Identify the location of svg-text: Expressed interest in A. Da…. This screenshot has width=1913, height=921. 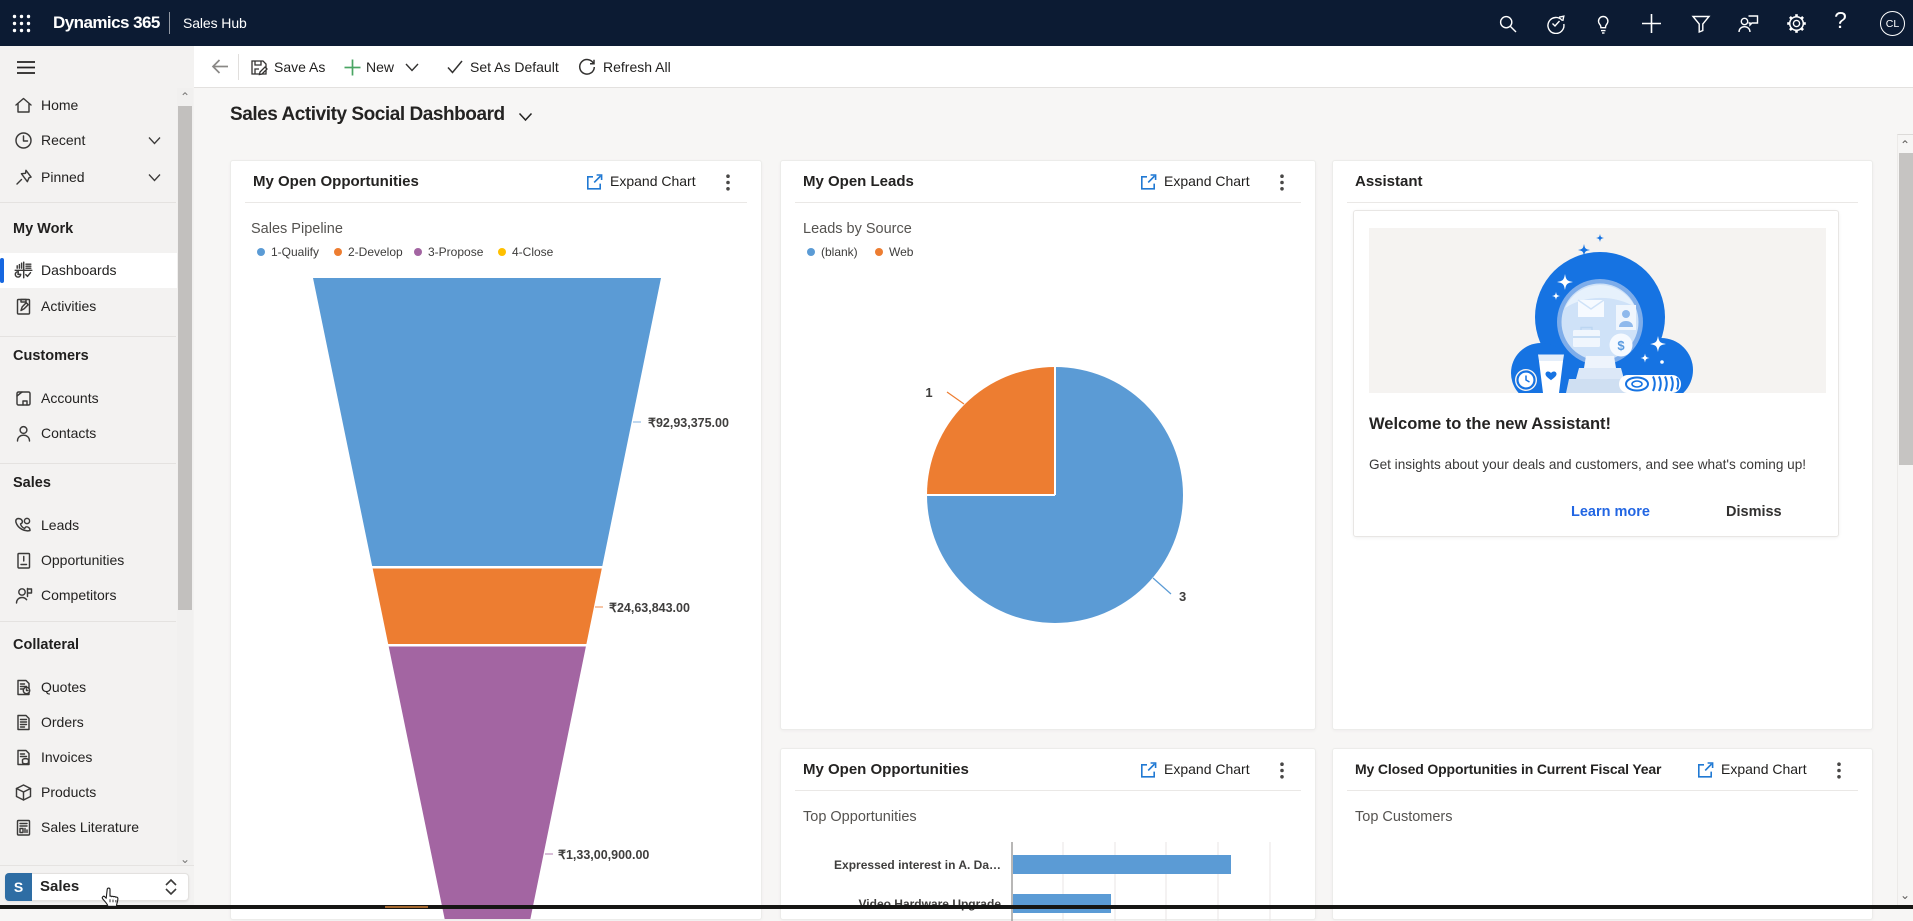
(917, 865).